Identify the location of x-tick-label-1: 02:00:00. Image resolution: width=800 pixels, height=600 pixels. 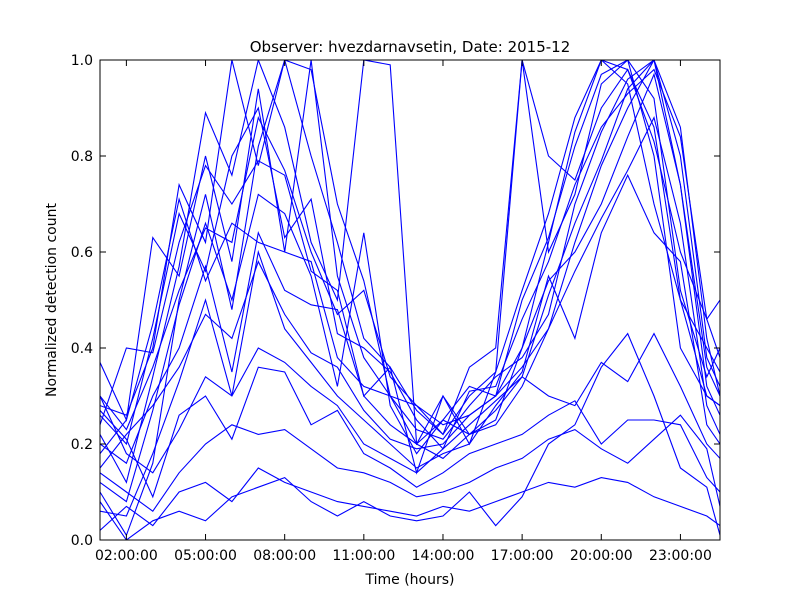
(126, 556).